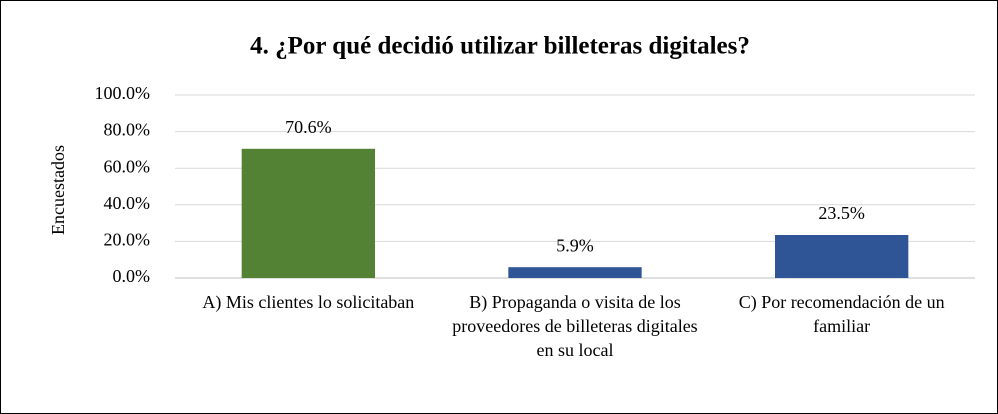 This screenshot has width=998, height=414. What do you see at coordinates (132, 276) in the screenshot?
I see `y-tick-label: 0.0%` at bounding box center [132, 276].